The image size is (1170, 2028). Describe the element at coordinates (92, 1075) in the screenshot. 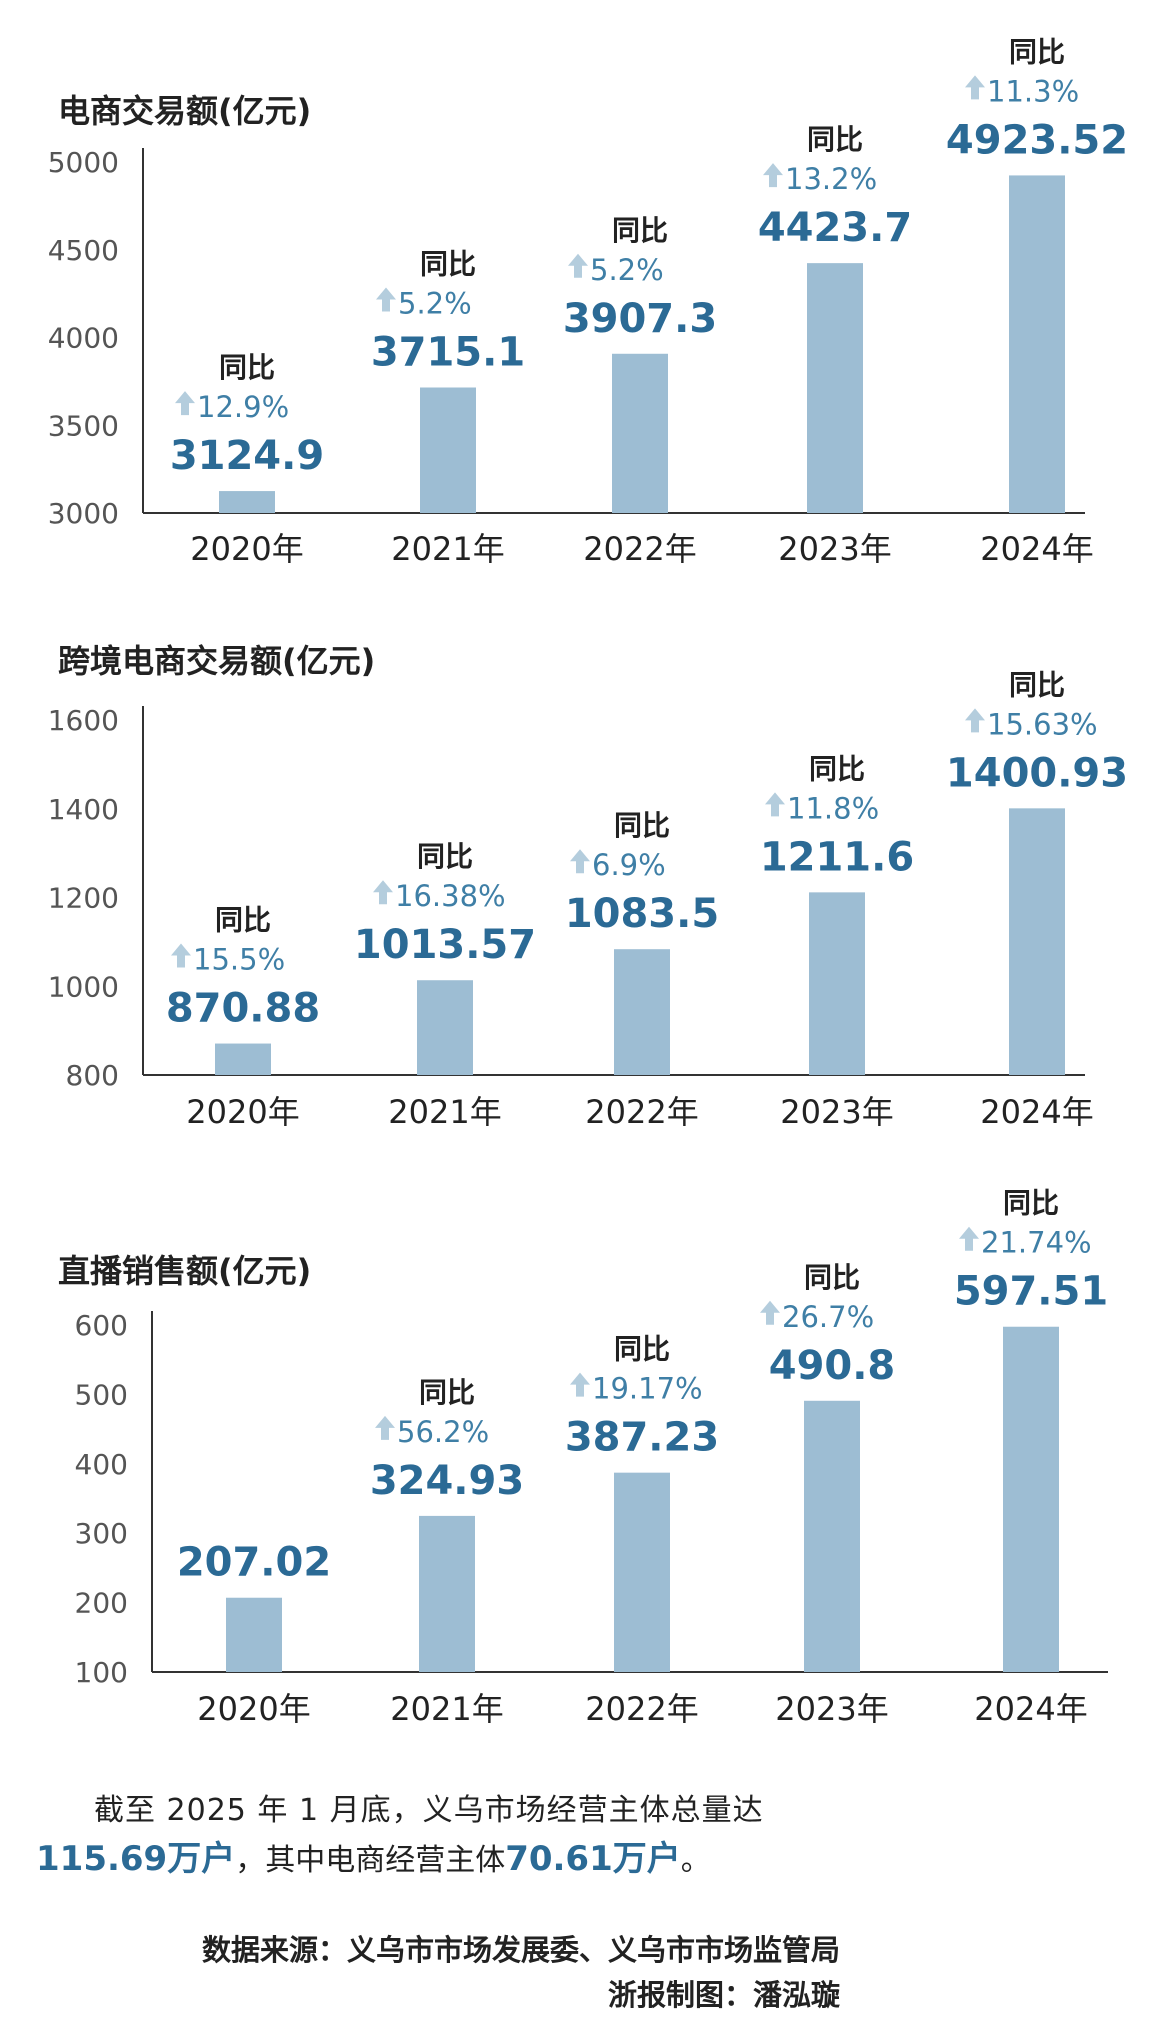

I see `y-tick-label: 800` at that location.